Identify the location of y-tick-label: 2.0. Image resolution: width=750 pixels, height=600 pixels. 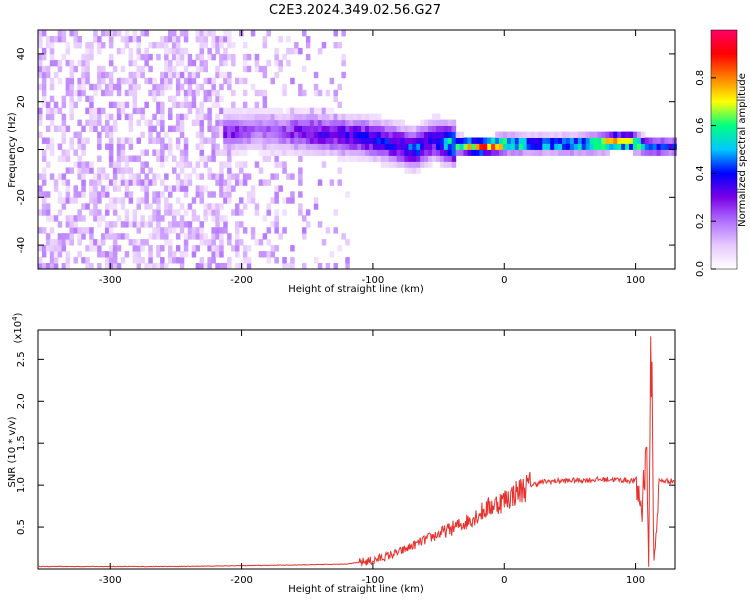
(21, 401).